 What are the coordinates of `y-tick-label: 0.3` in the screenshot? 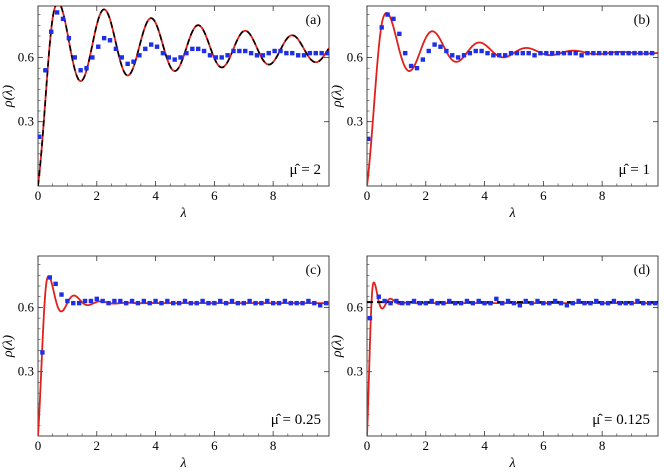 It's located at (26, 371).